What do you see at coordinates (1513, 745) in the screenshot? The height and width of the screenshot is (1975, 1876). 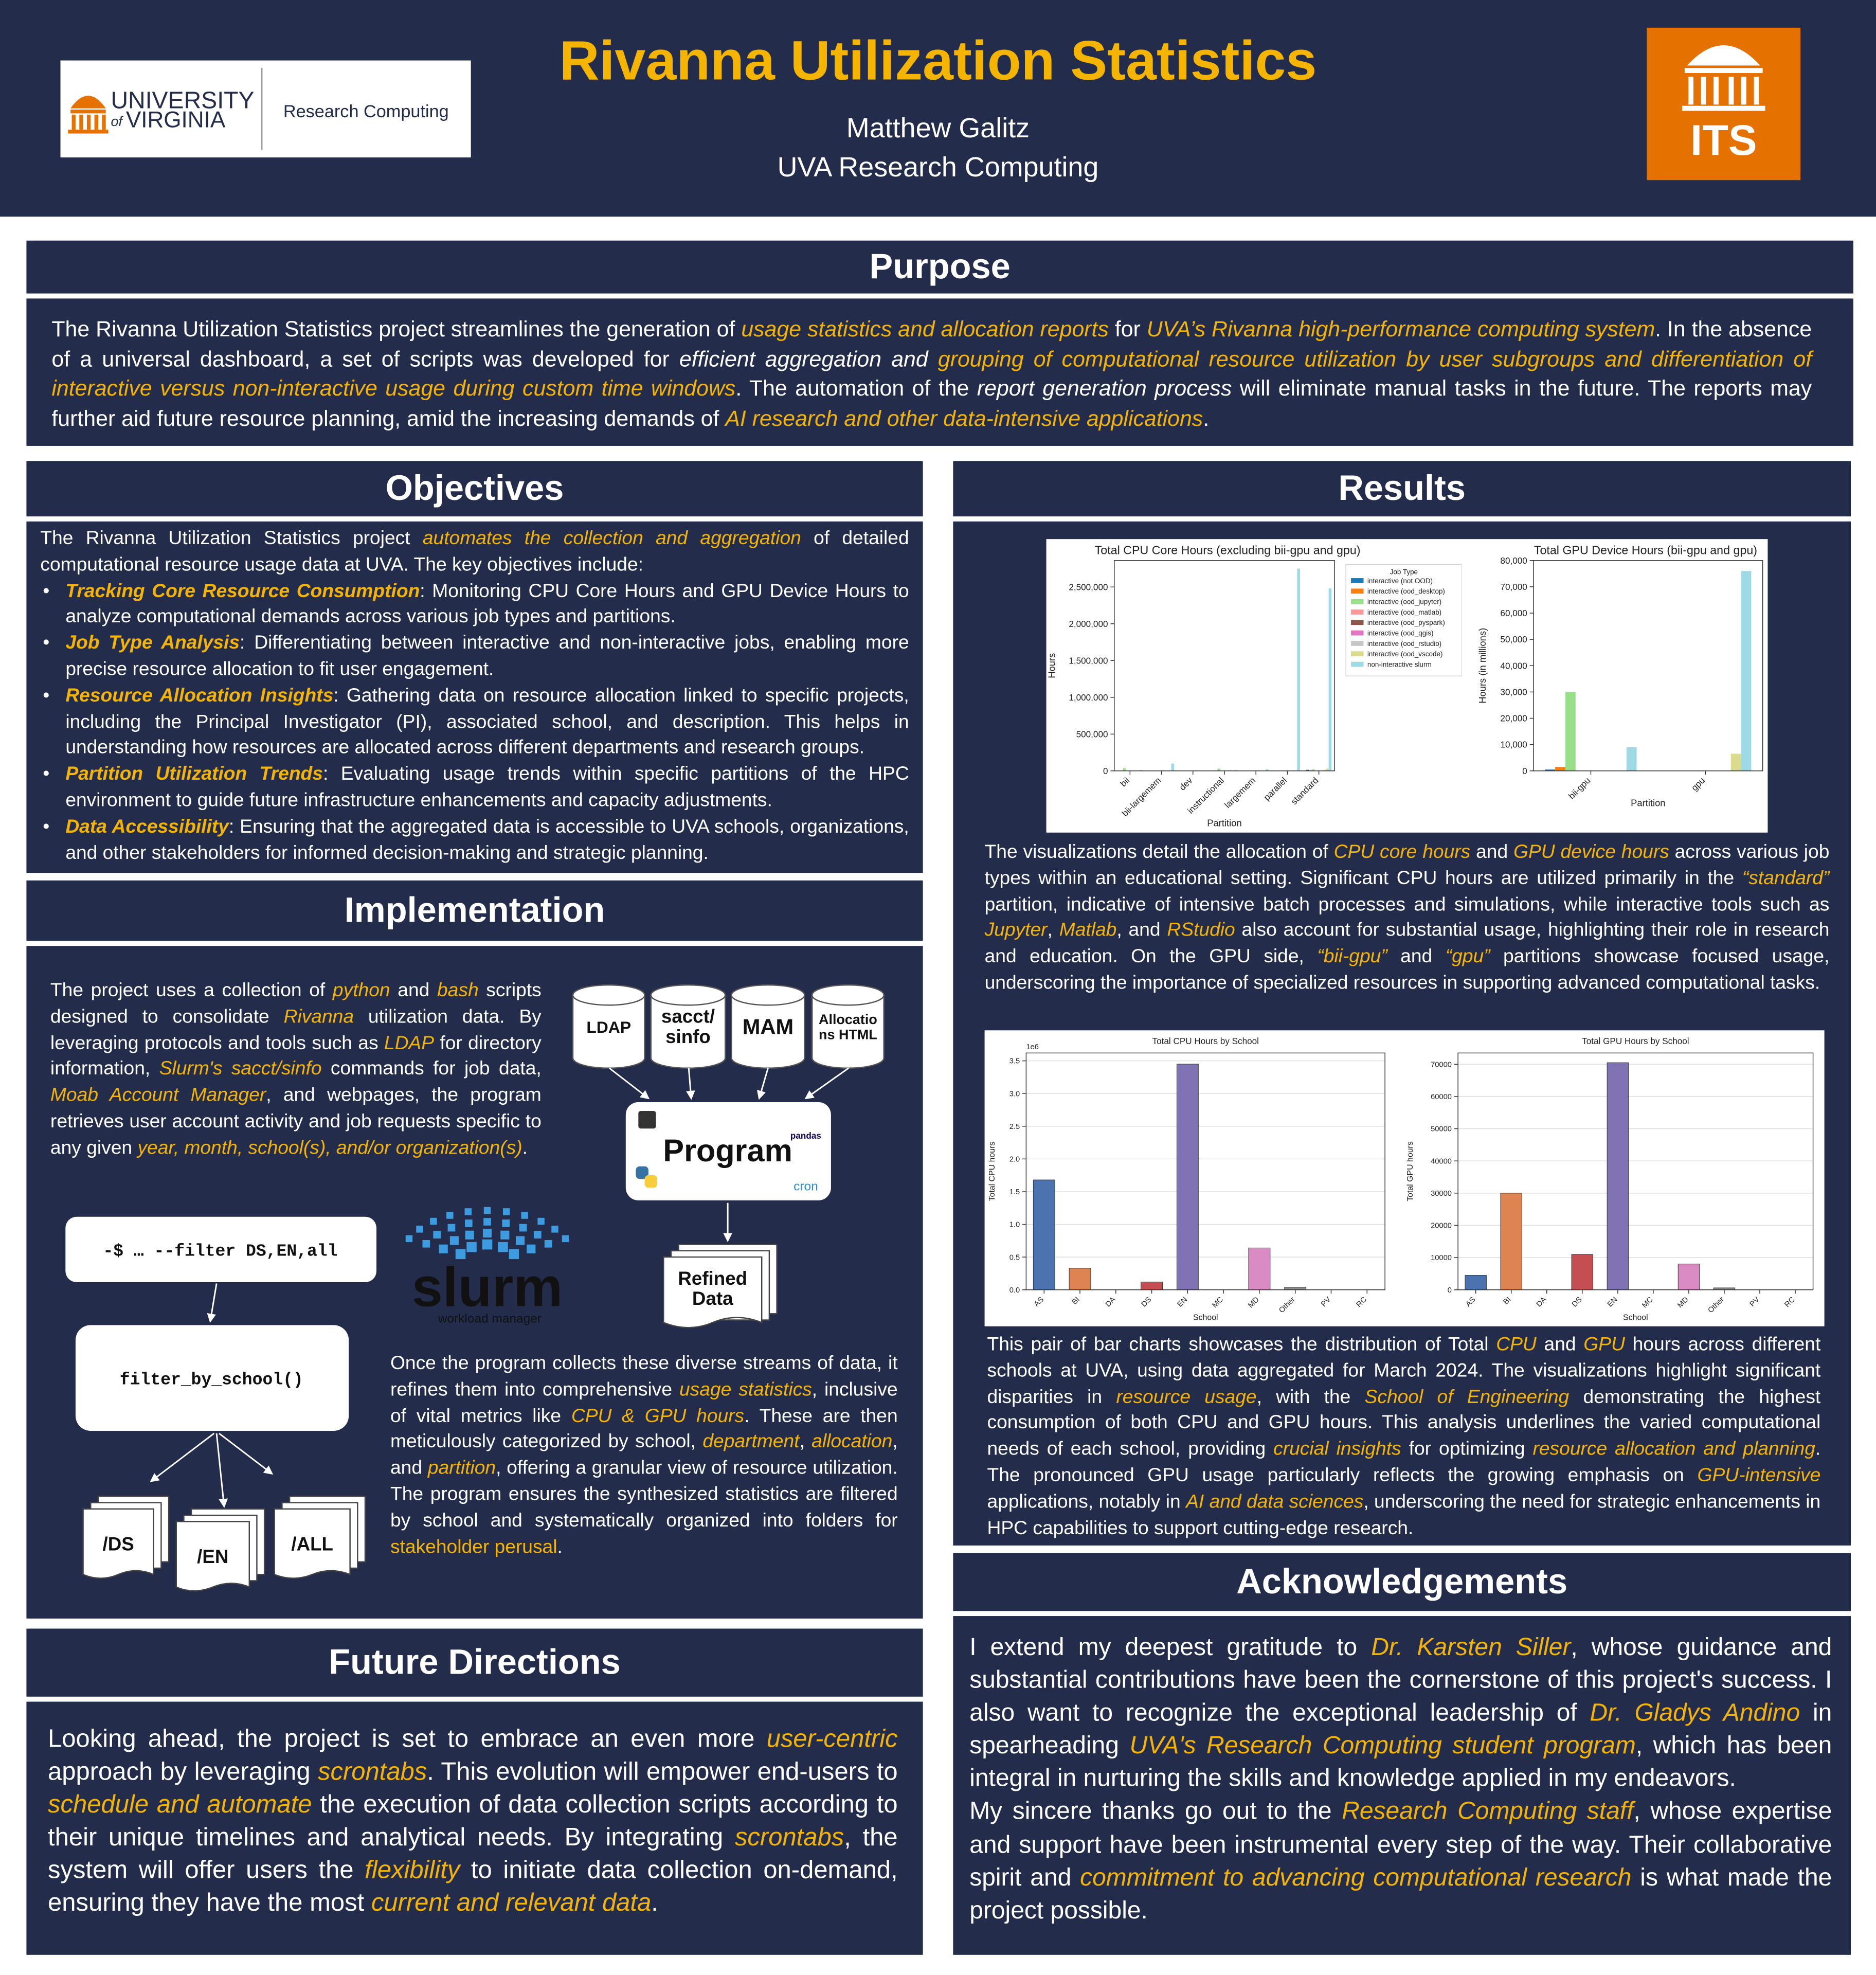 I see `y-tick-label: 10,000` at bounding box center [1513, 745].